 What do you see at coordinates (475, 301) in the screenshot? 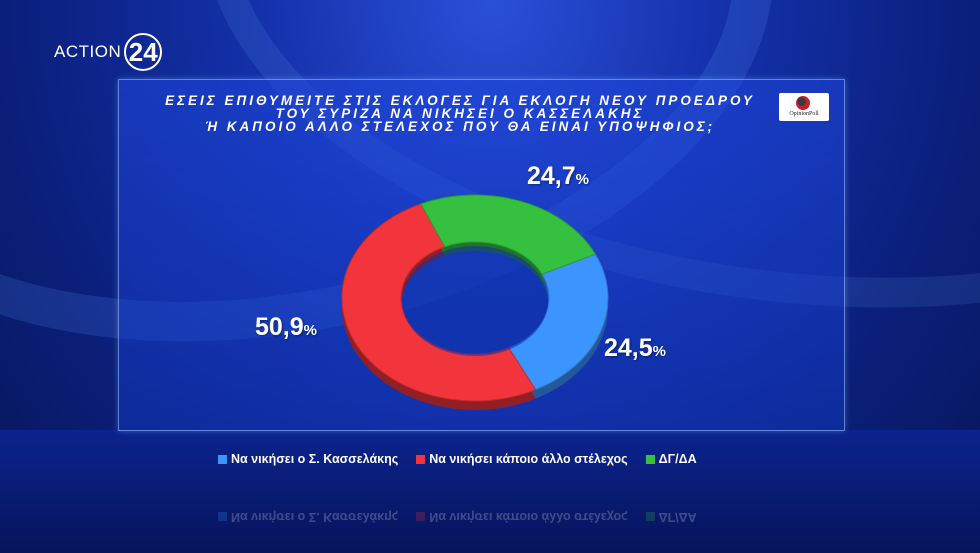
I see `donut-hole` at bounding box center [475, 301].